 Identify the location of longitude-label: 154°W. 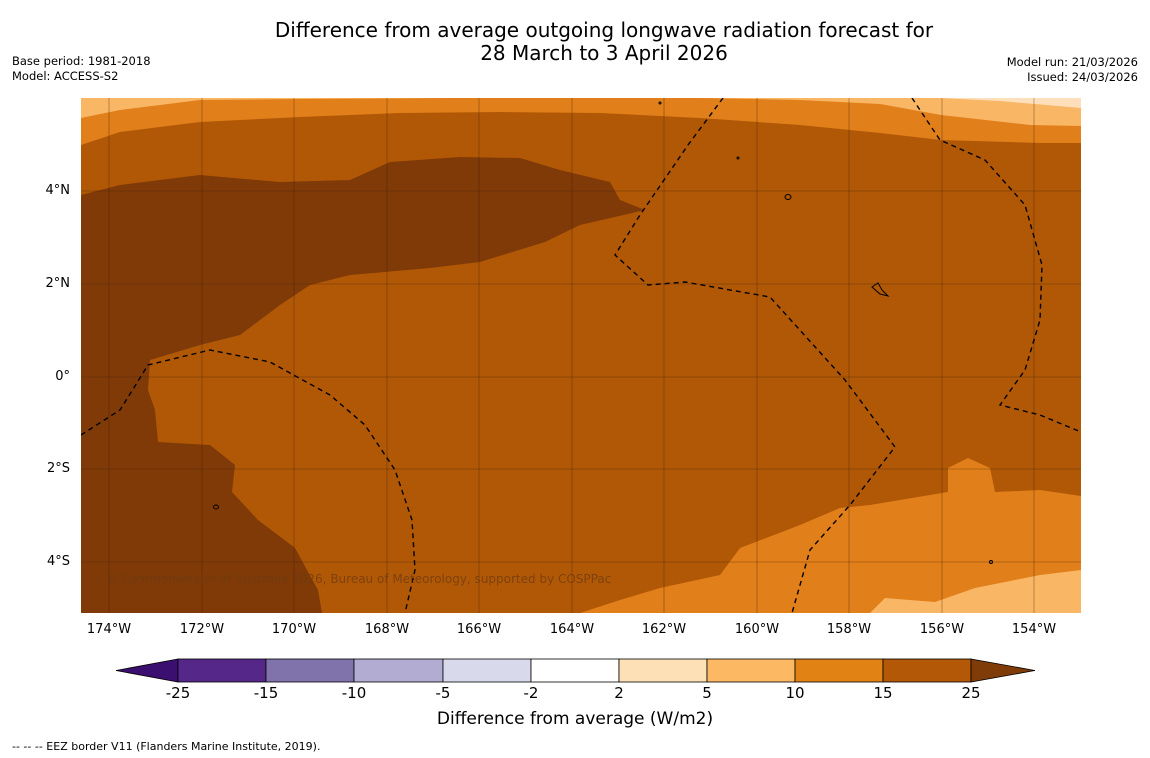
(1034, 629).